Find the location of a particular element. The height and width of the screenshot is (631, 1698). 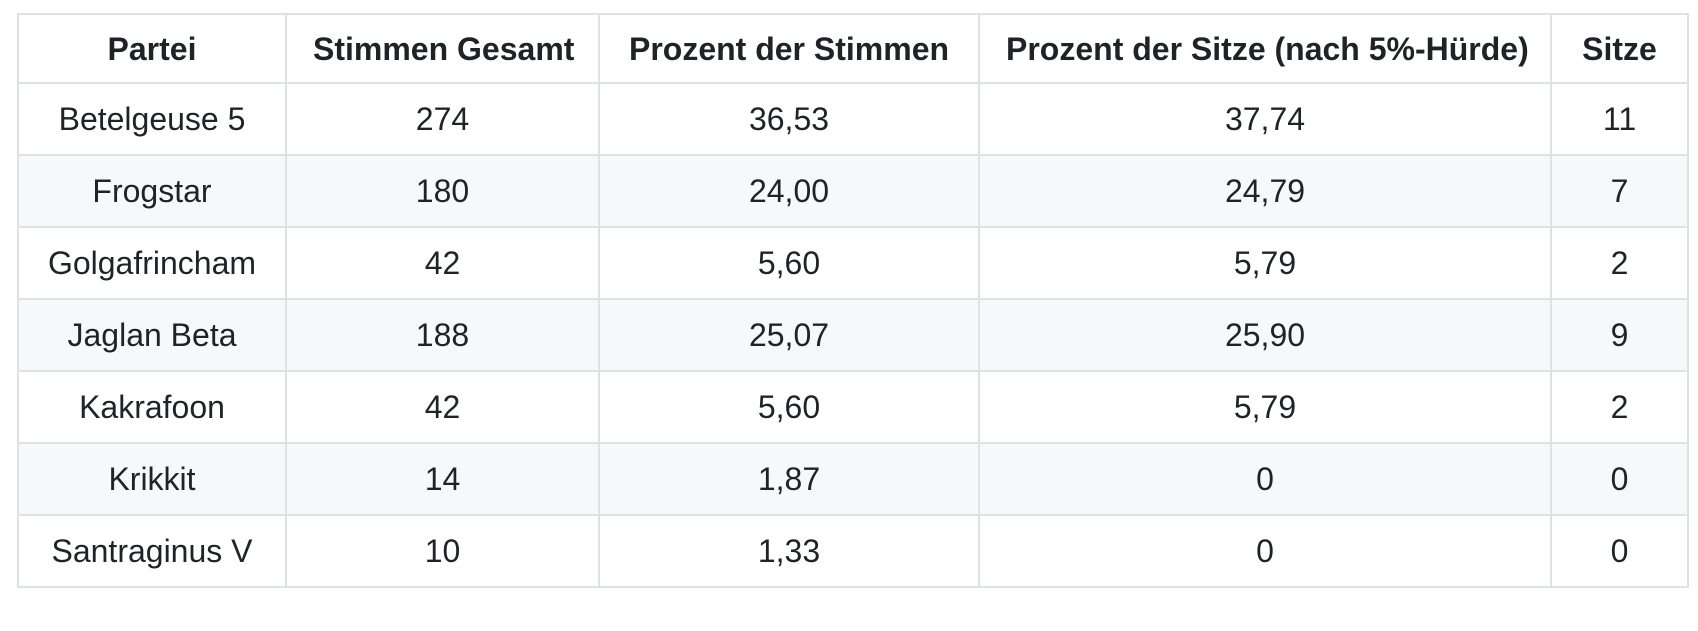

table-cell: 14 is located at coordinates (442, 479).